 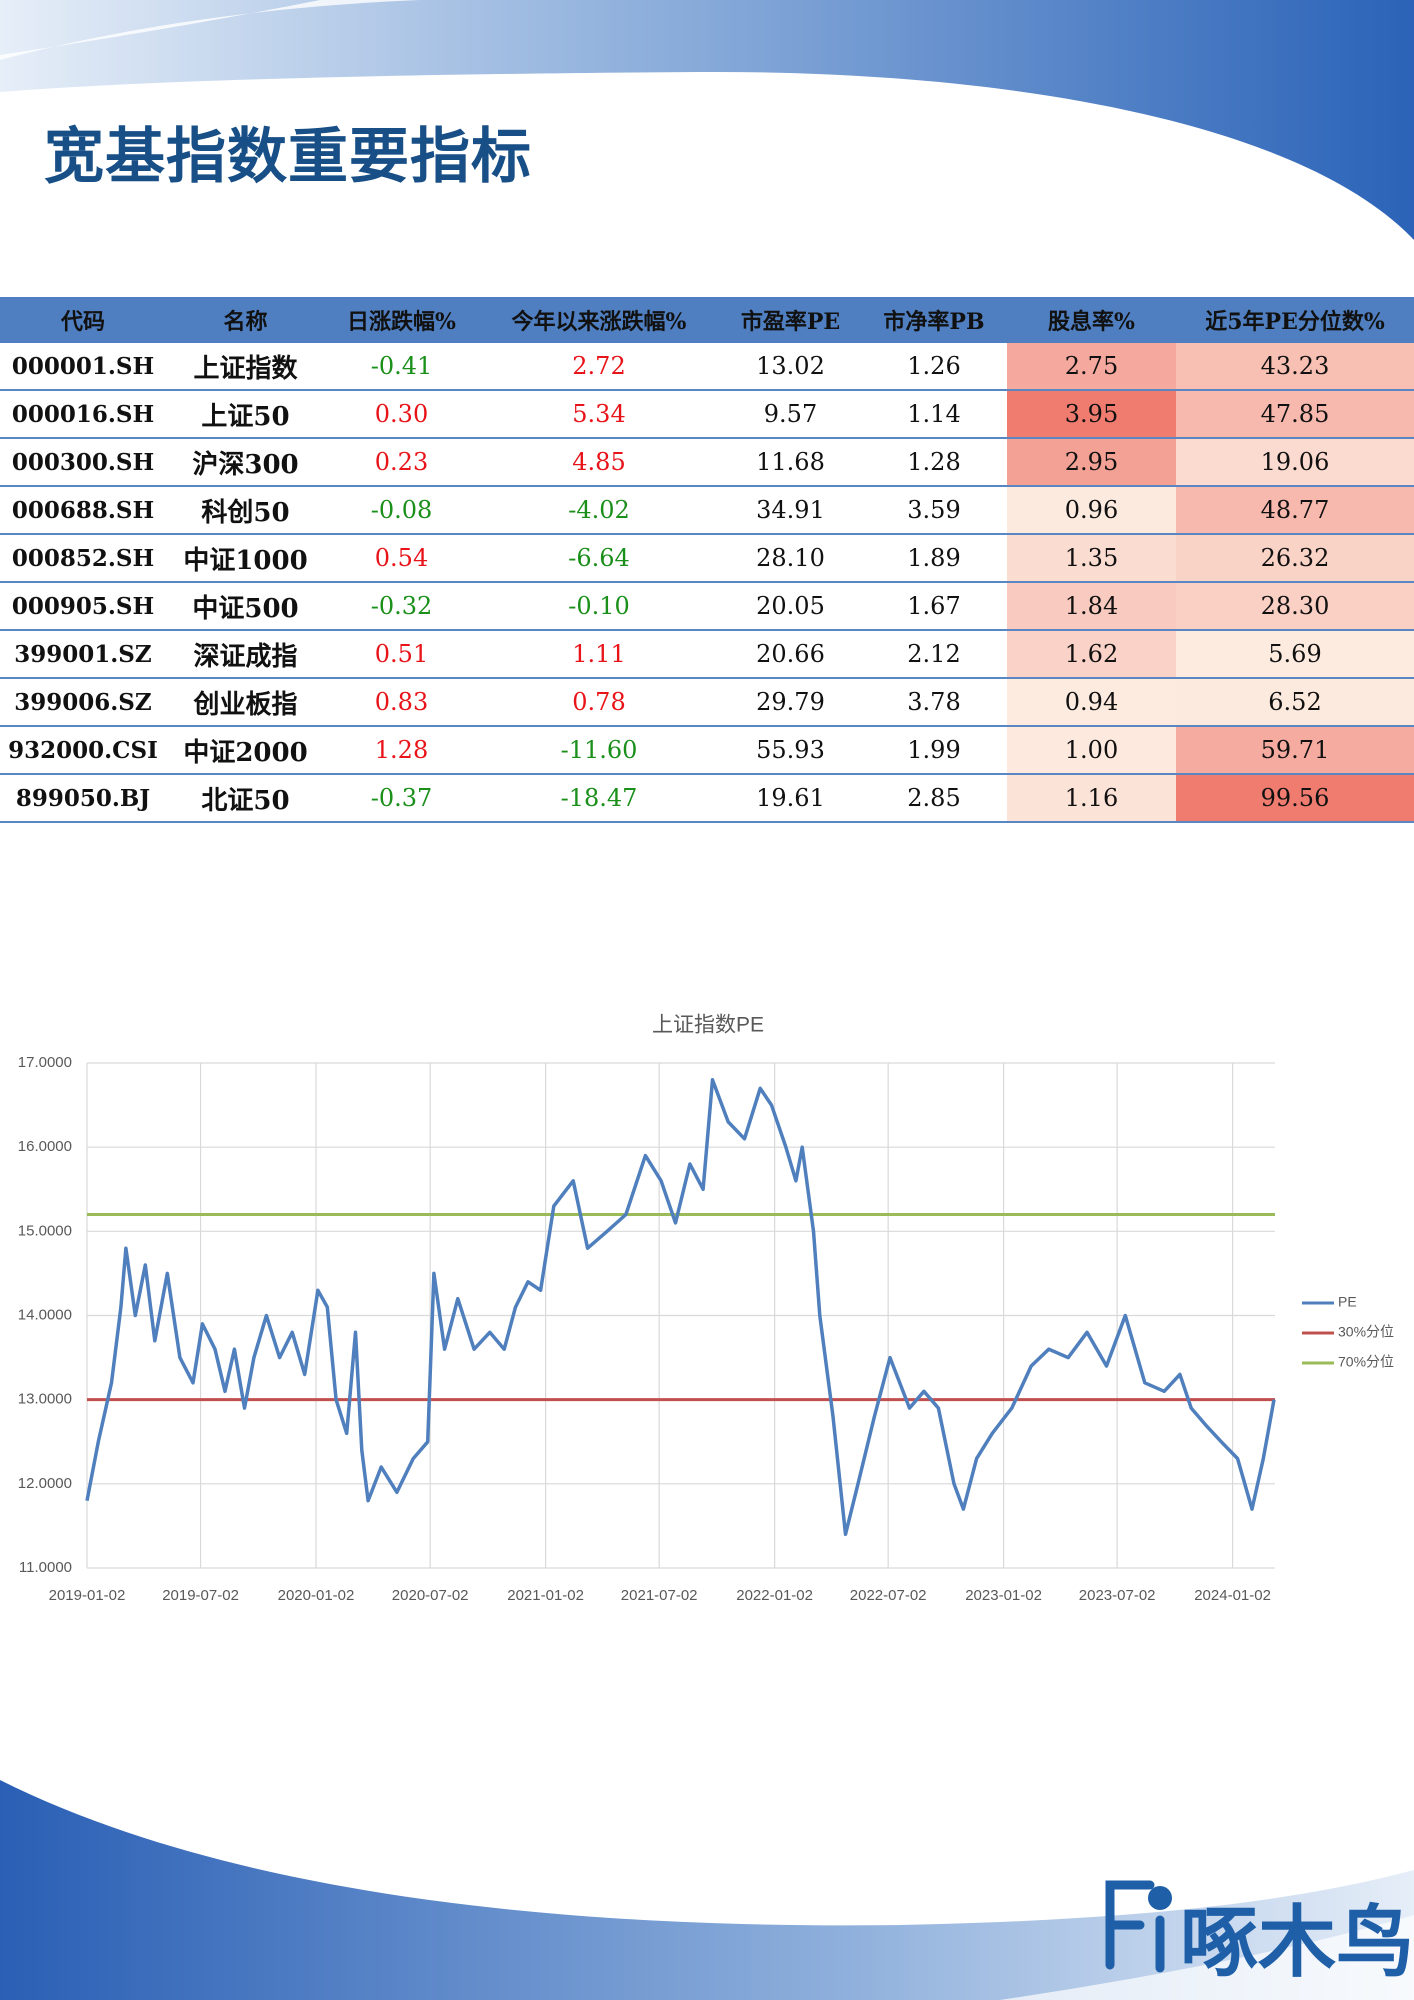 What do you see at coordinates (790, 702) in the screenshot?
I see `table-cell: 29.79` at bounding box center [790, 702].